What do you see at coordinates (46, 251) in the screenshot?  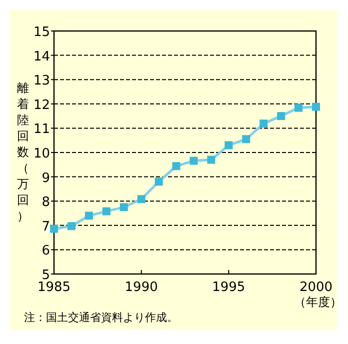 I see `y-tick-label: 6` at bounding box center [46, 251].